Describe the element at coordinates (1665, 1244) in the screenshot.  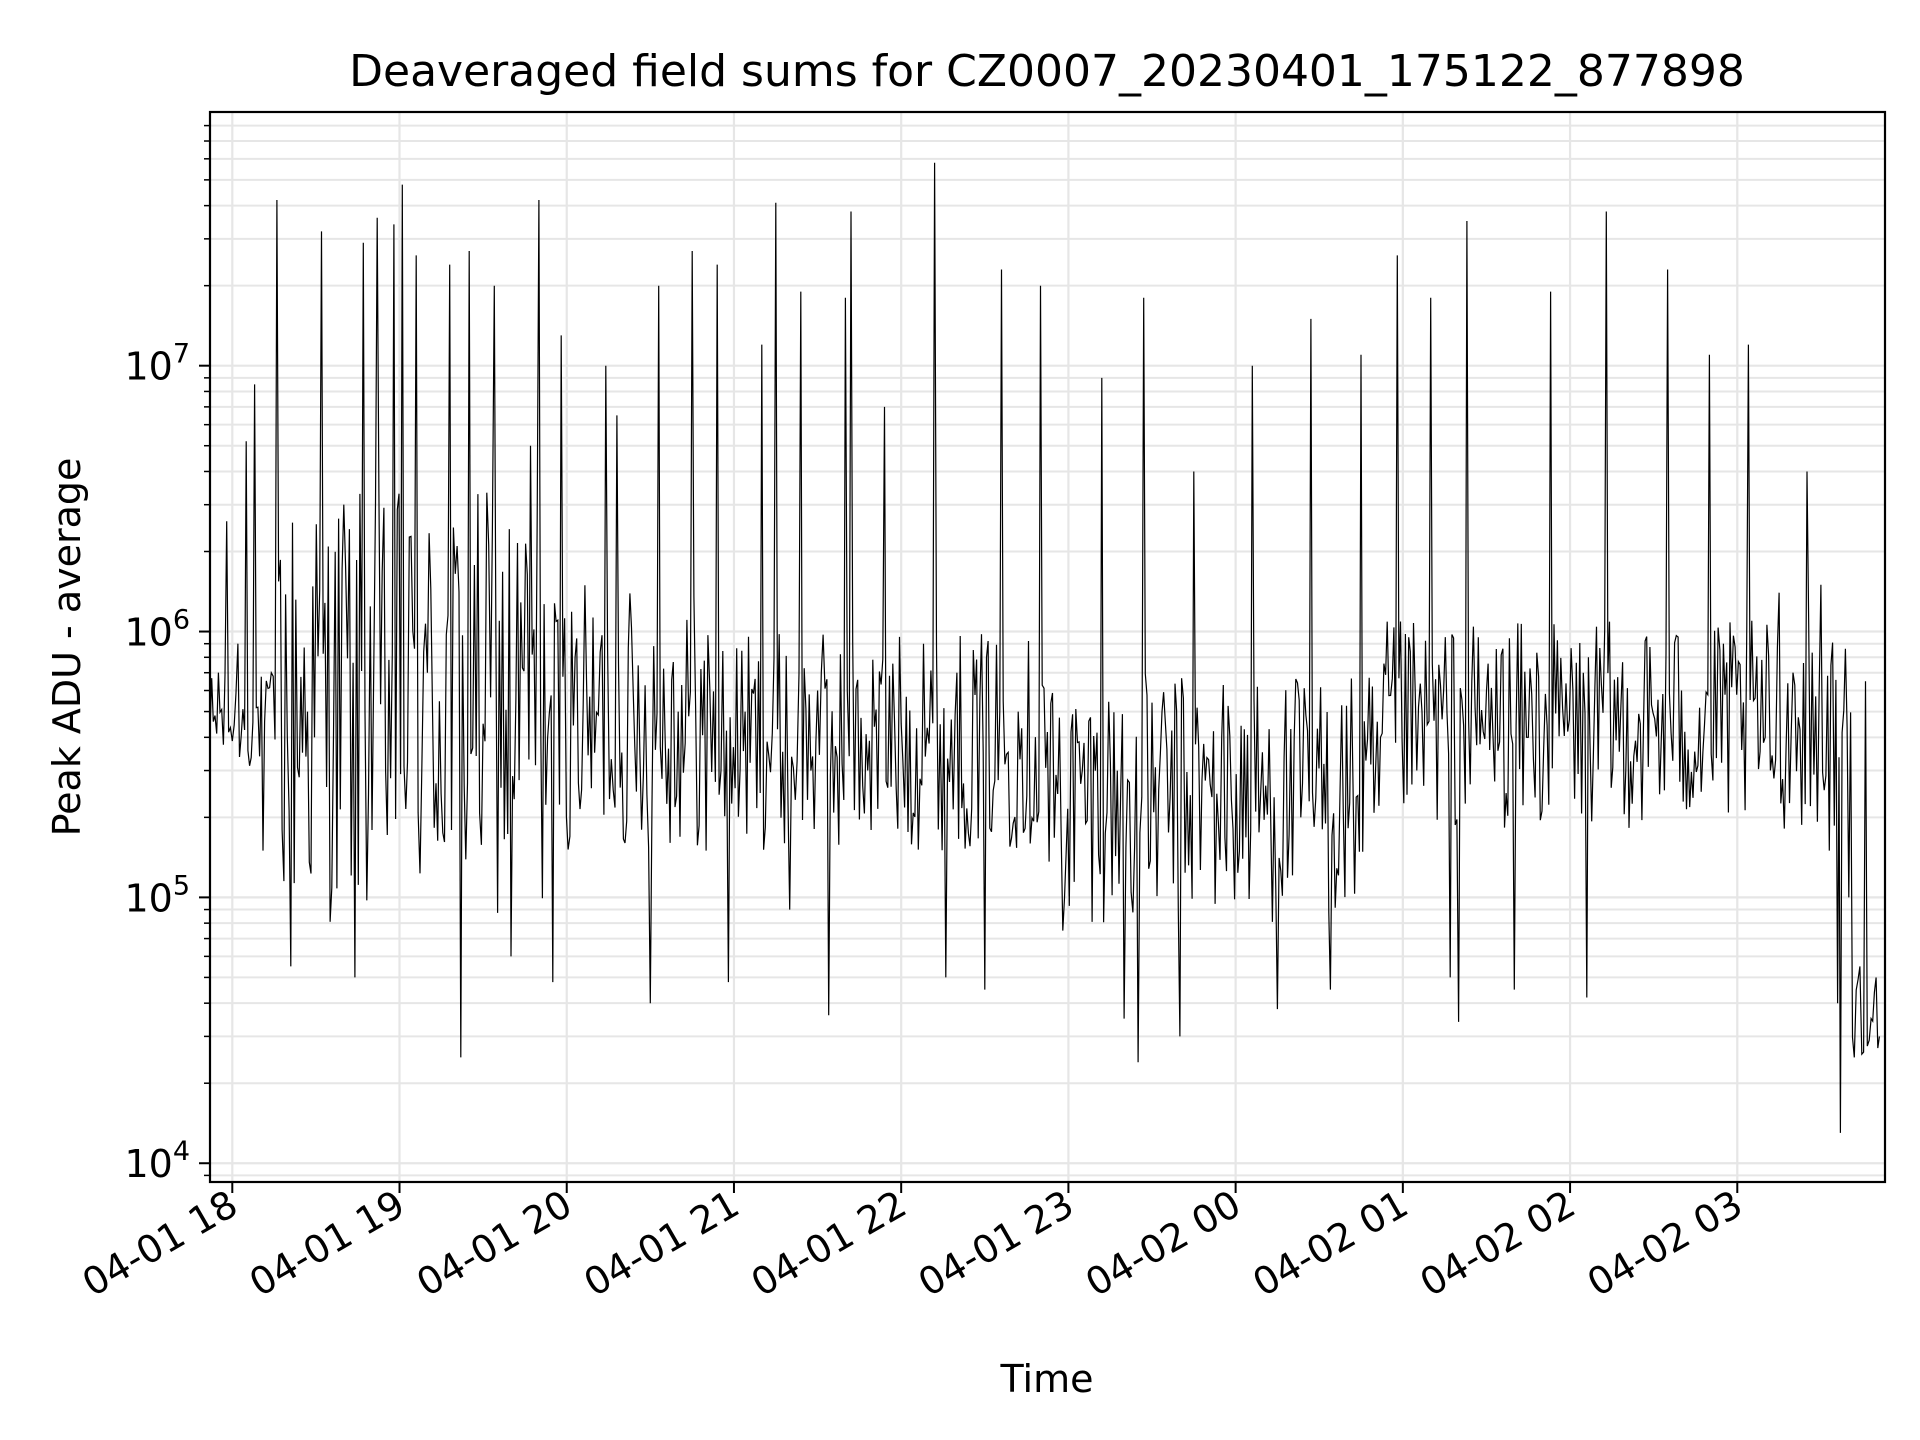
I see `x-tick-label: 04-02 03` at that location.